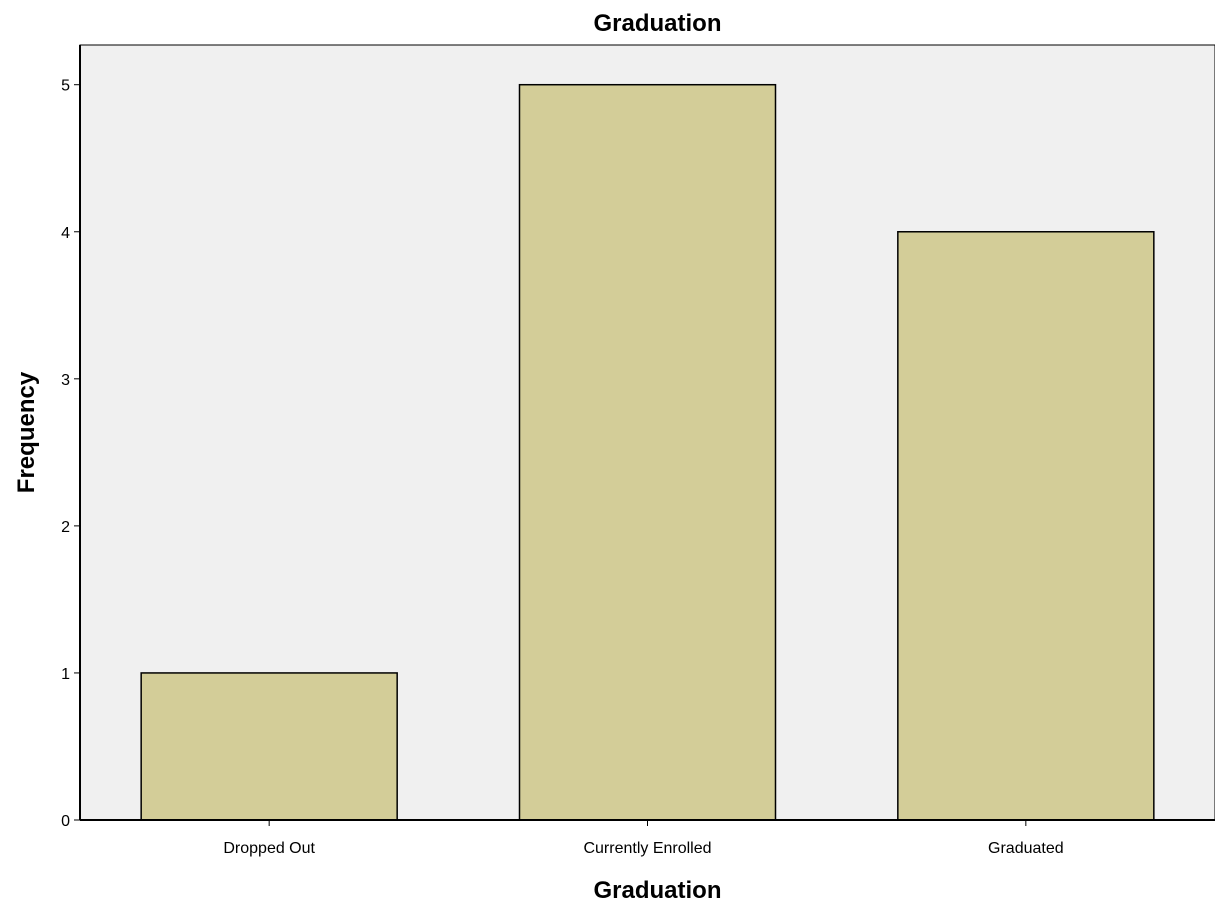 This screenshot has height=905, width=1215. I want to click on y-tick-label: 5, so click(65, 86).